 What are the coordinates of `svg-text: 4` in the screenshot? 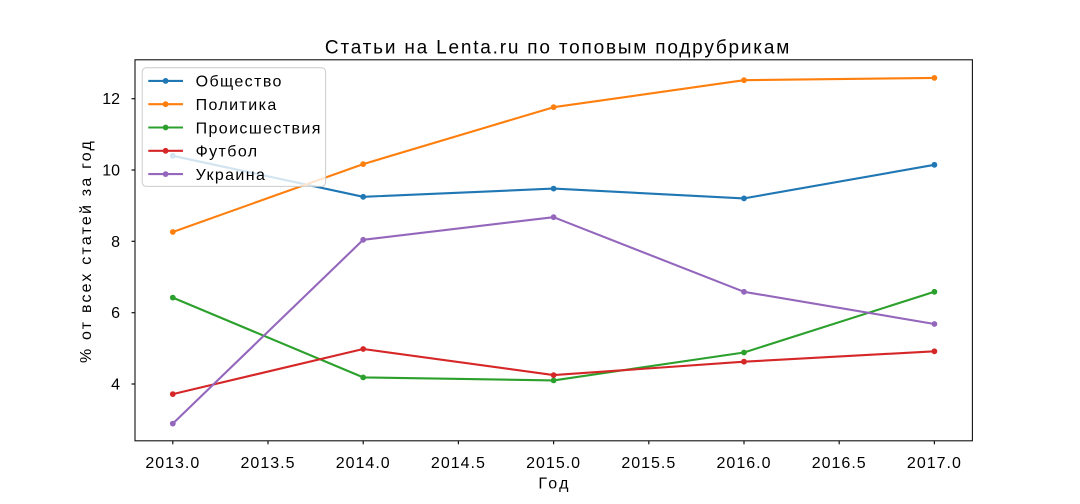 It's located at (115, 385).